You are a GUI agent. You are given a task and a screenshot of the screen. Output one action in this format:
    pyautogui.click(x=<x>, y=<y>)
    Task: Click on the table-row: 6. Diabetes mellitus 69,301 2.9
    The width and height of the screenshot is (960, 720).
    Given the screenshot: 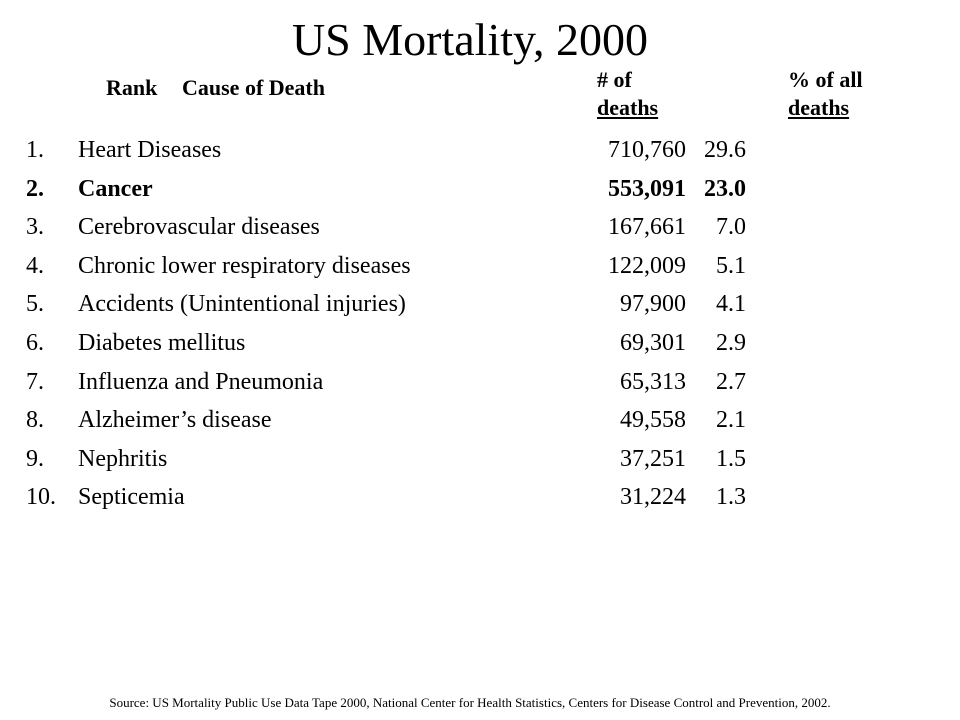 What is the action you would take?
    pyautogui.click(x=480, y=343)
    